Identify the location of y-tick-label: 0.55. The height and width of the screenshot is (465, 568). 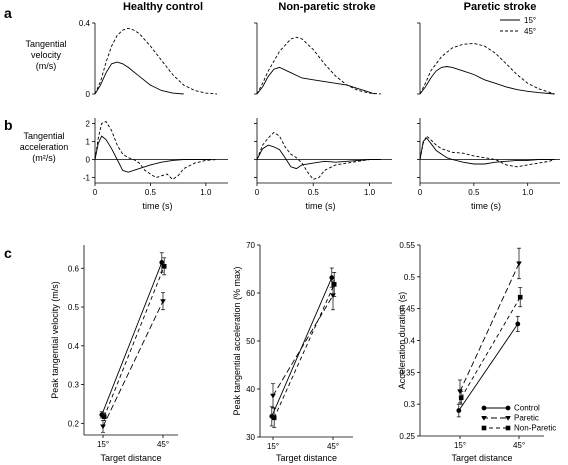
(407, 245).